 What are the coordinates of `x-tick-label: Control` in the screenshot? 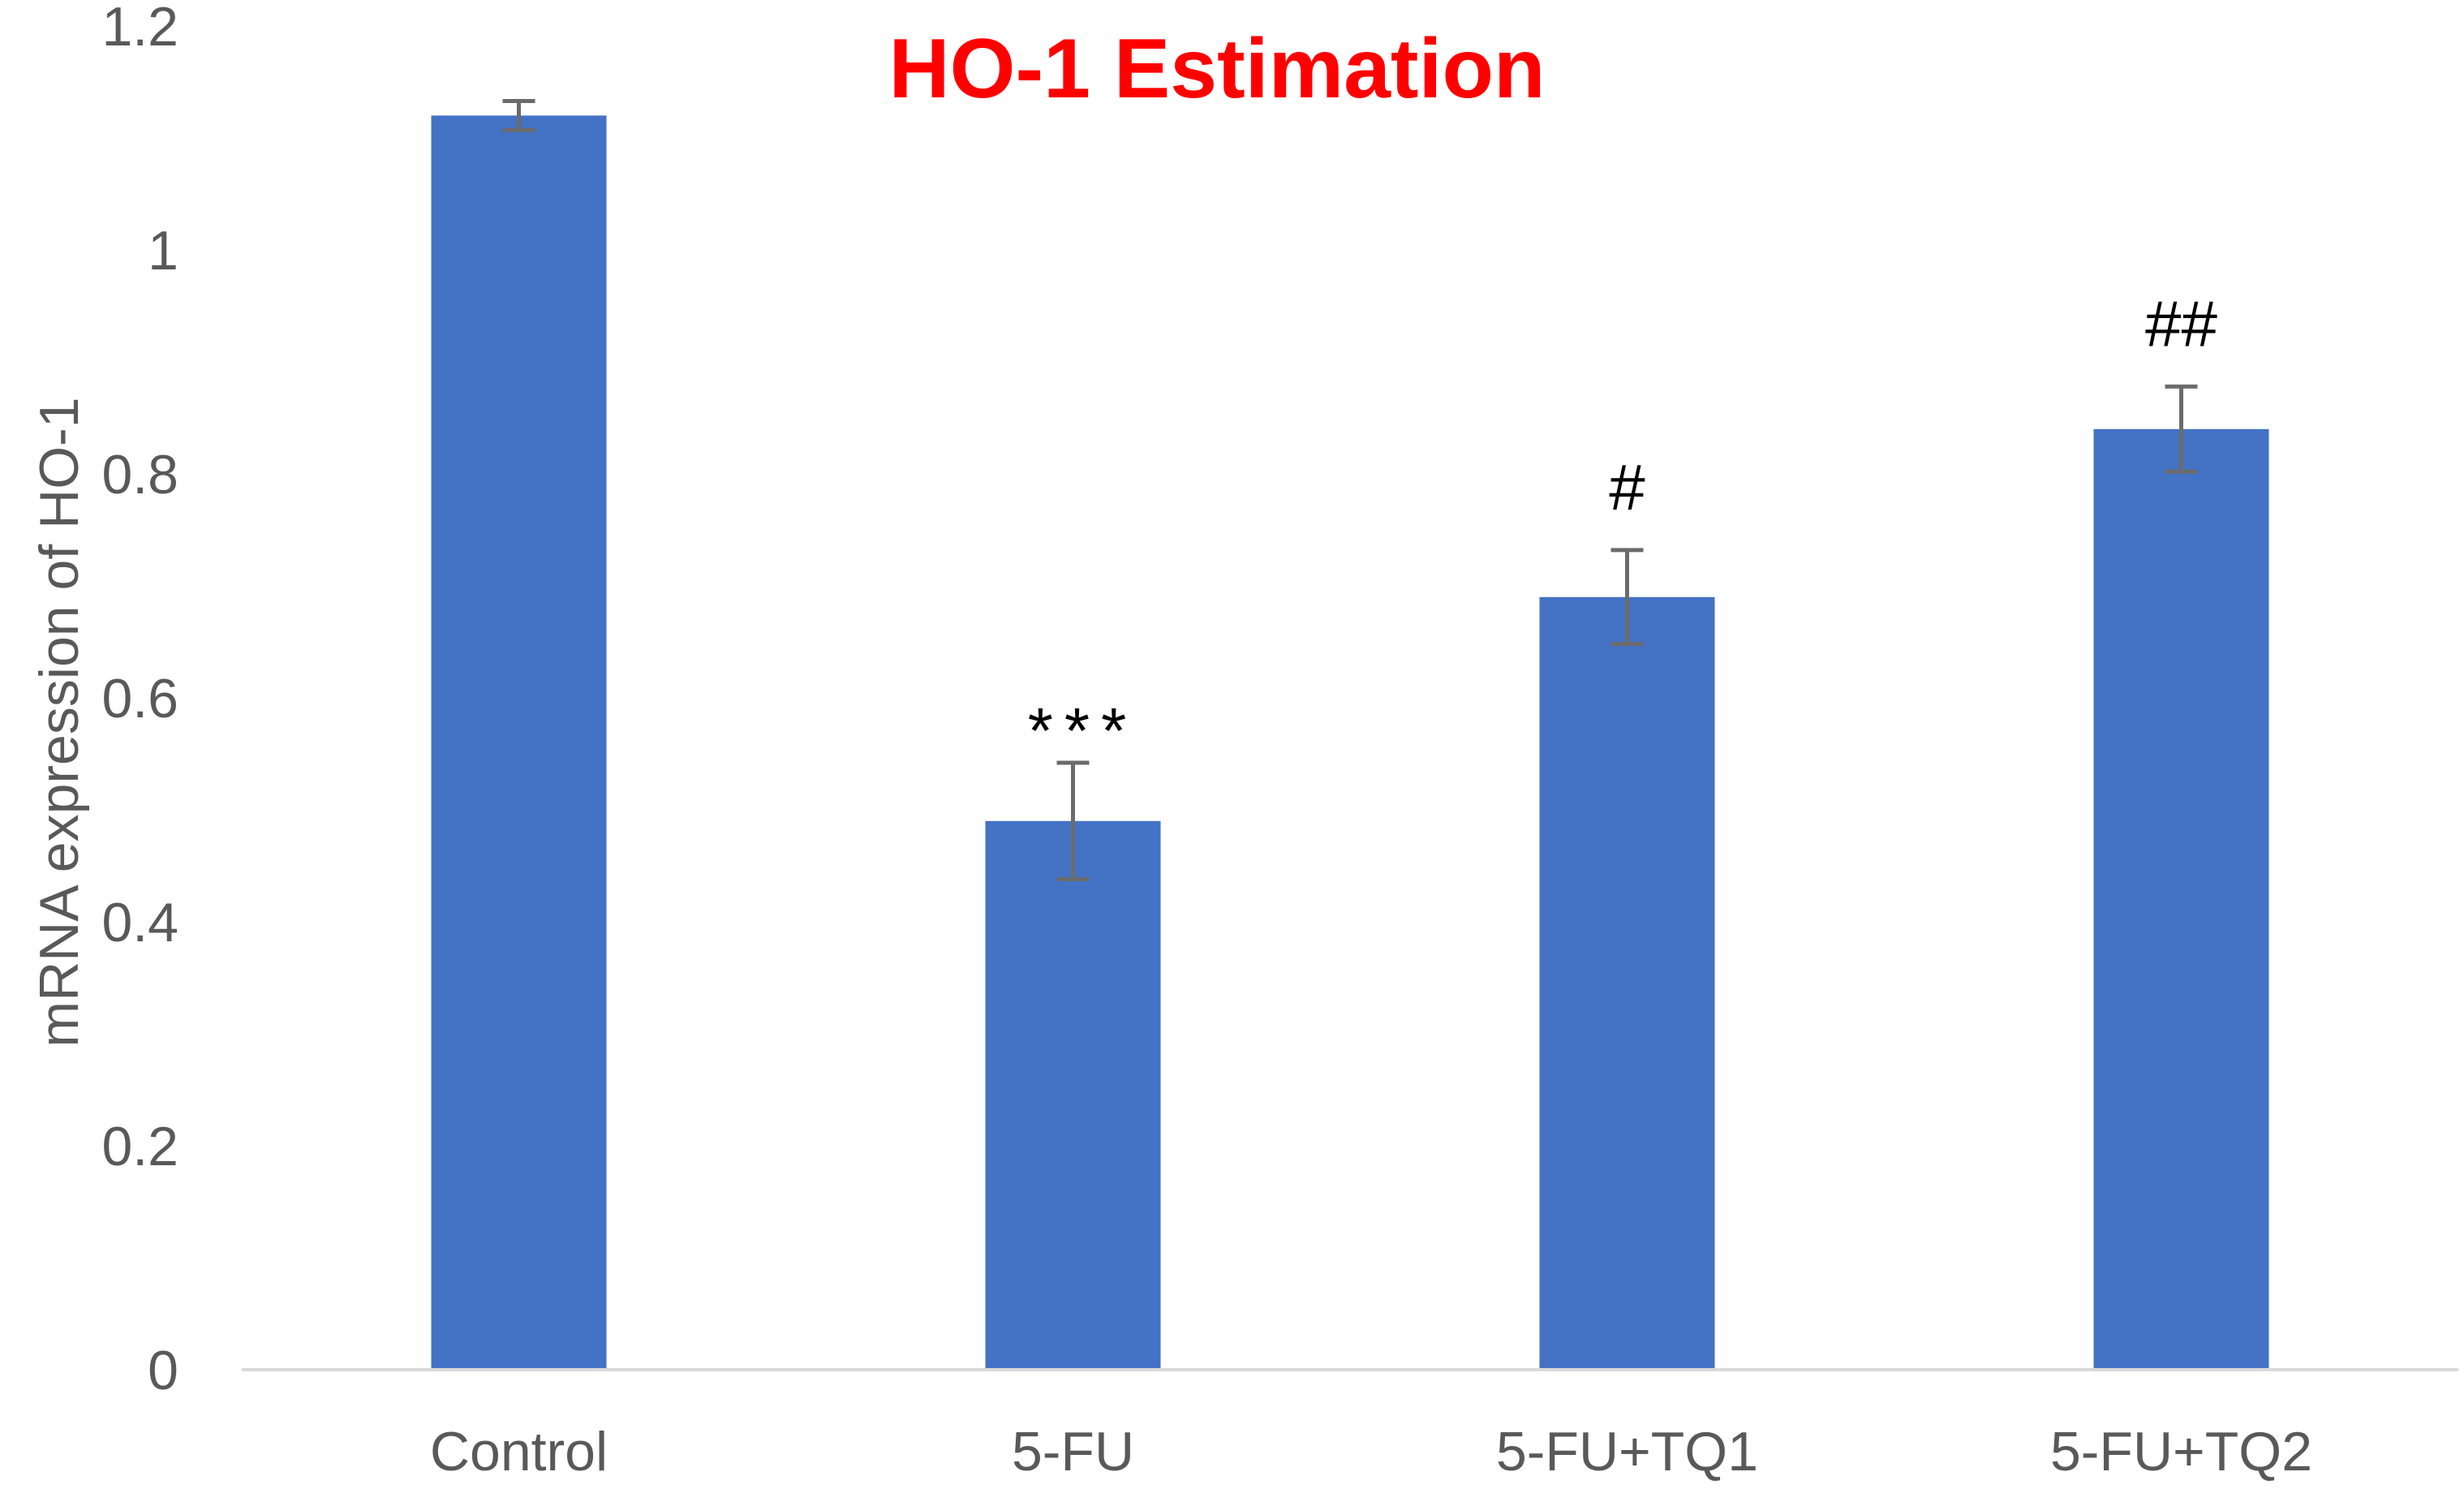 It's located at (519, 1452).